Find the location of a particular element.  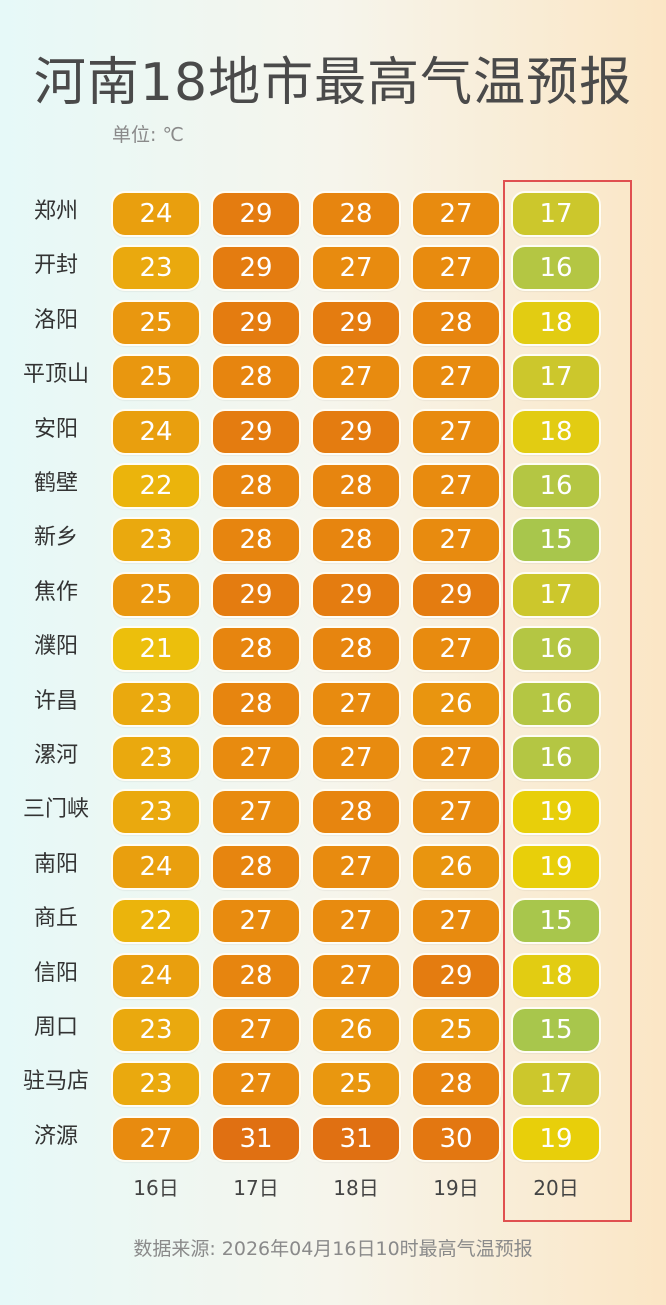

city-label: 许昌 is located at coordinates (55, 701).